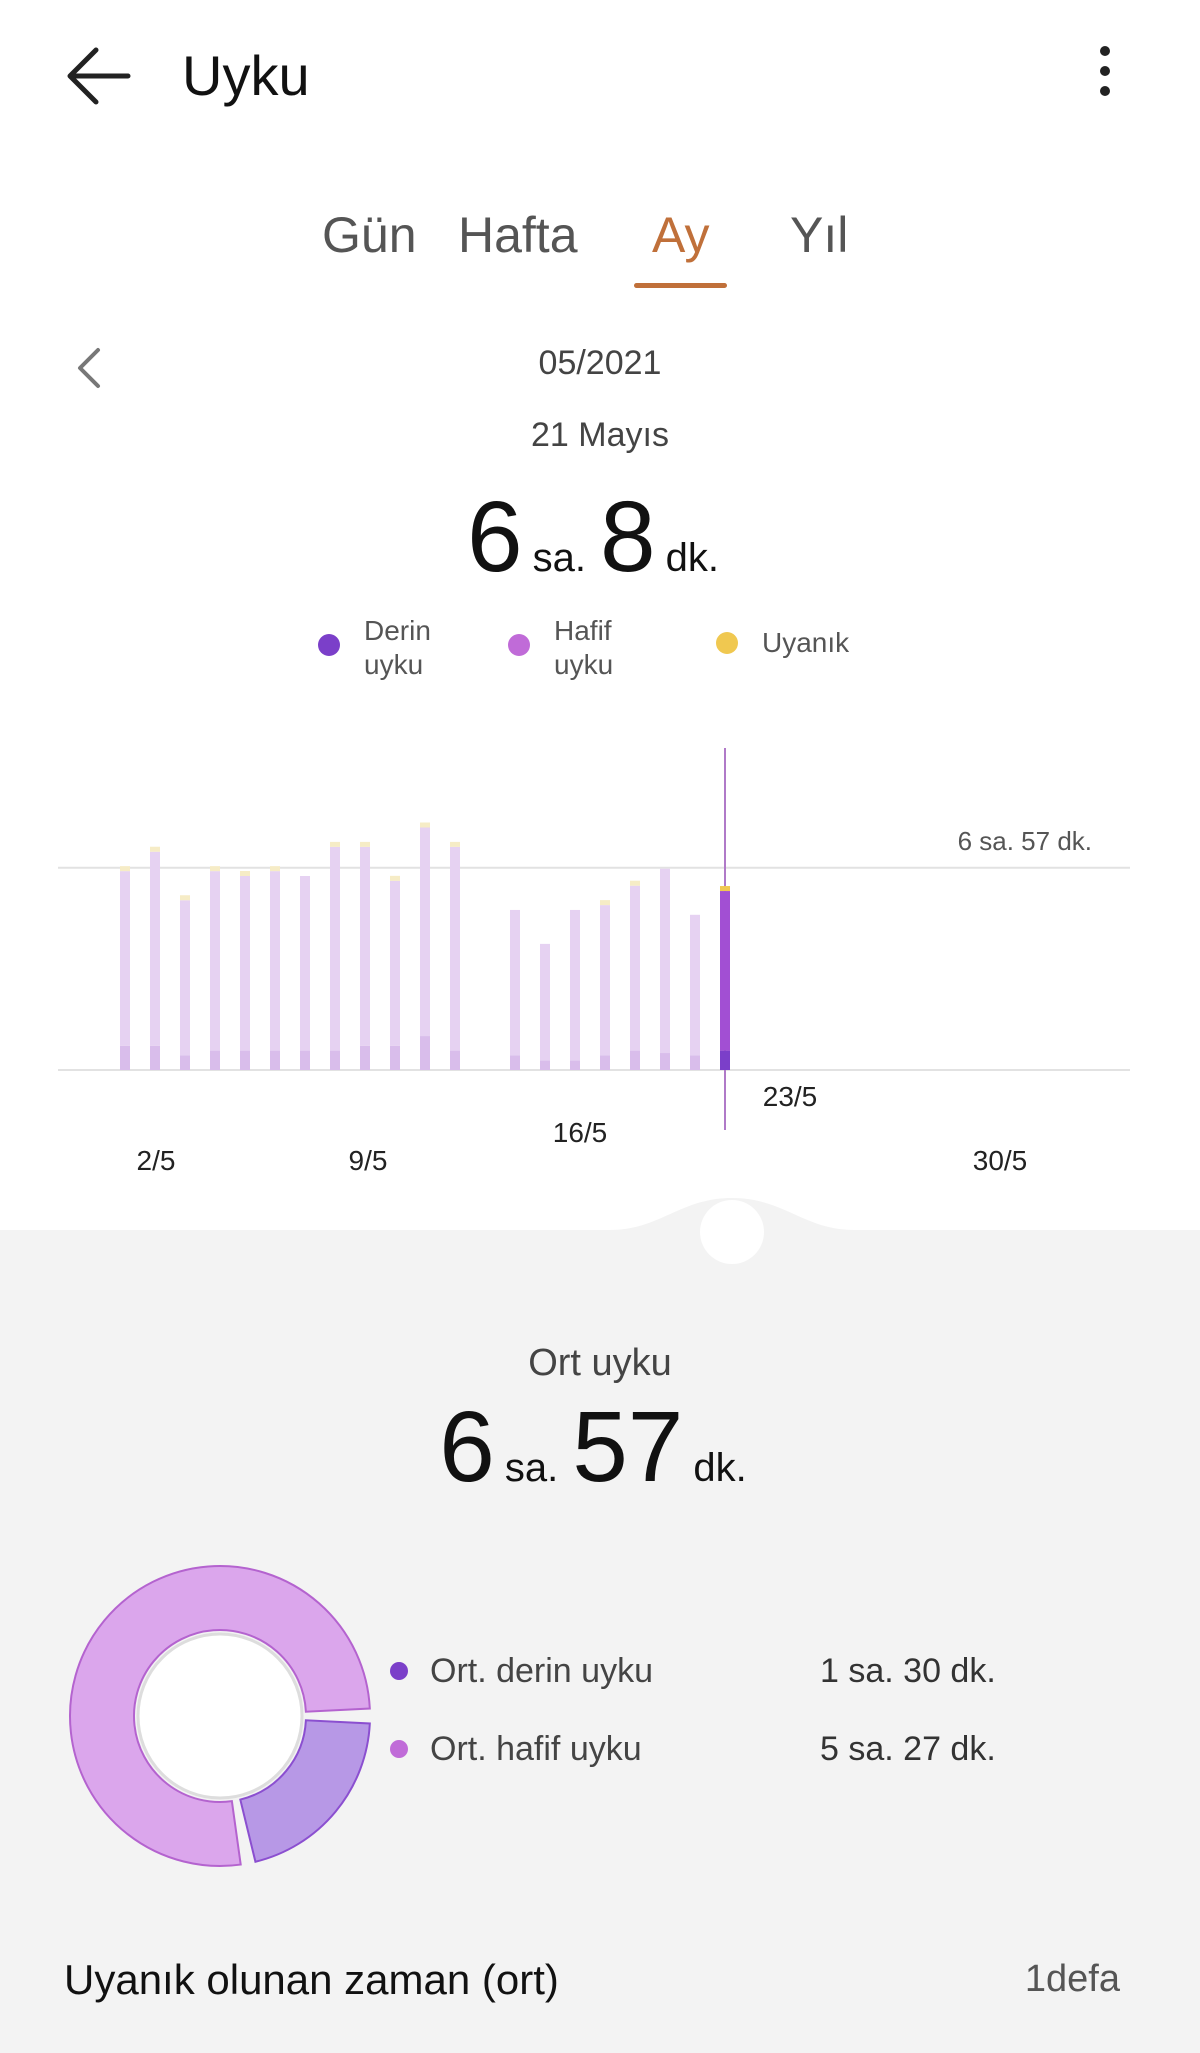  Describe the element at coordinates (584, 647) in the screenshot. I see `legend-label-light: Hafif uyku` at that location.